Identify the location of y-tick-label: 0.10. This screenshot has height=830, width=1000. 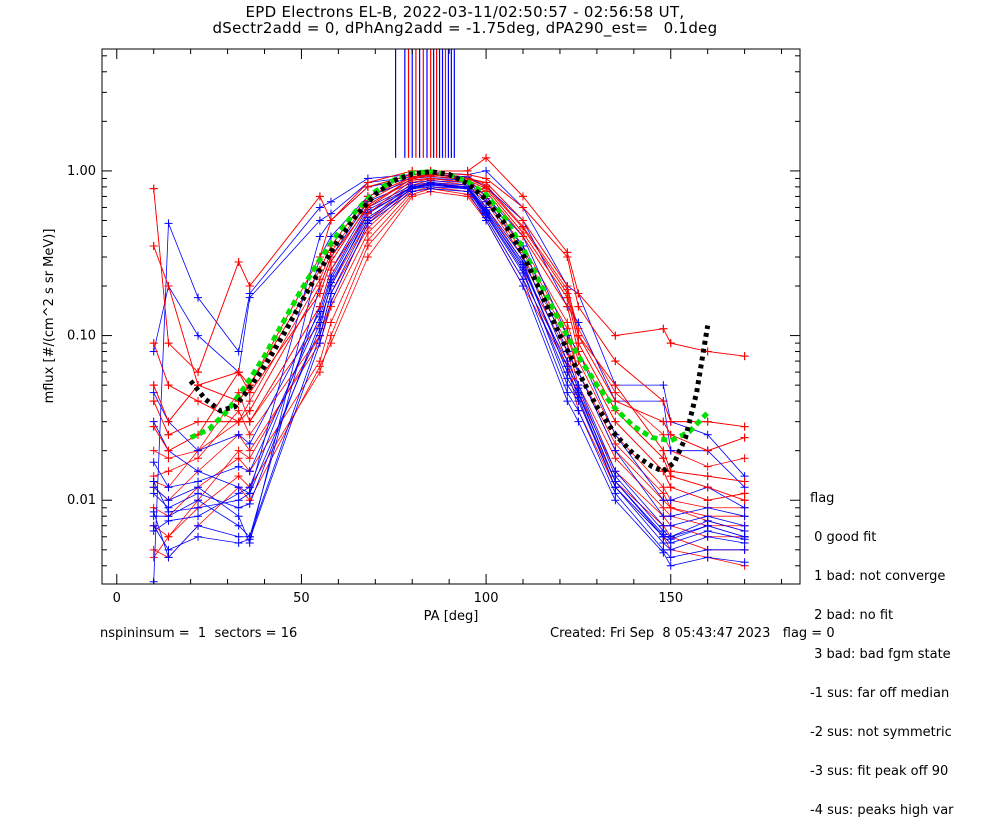
(81, 336).